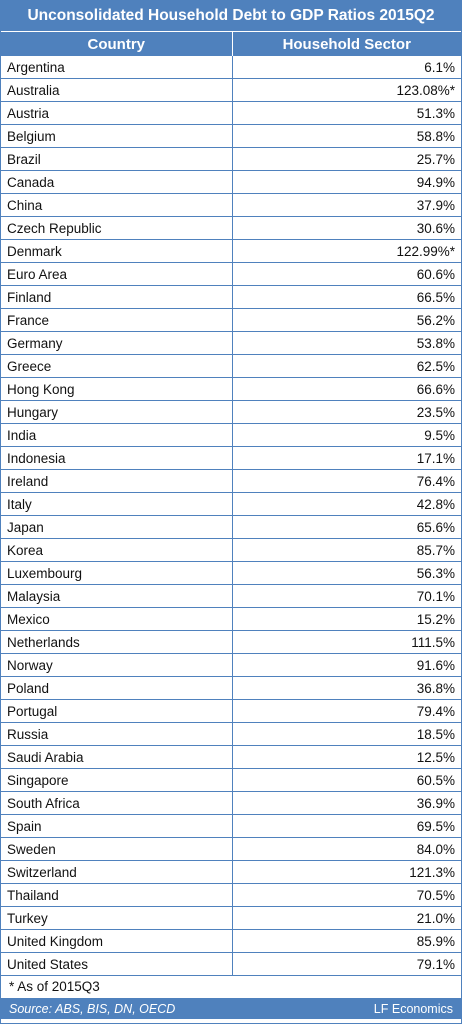  Describe the element at coordinates (116, 895) in the screenshot. I see `country-cell: Thailand` at that location.